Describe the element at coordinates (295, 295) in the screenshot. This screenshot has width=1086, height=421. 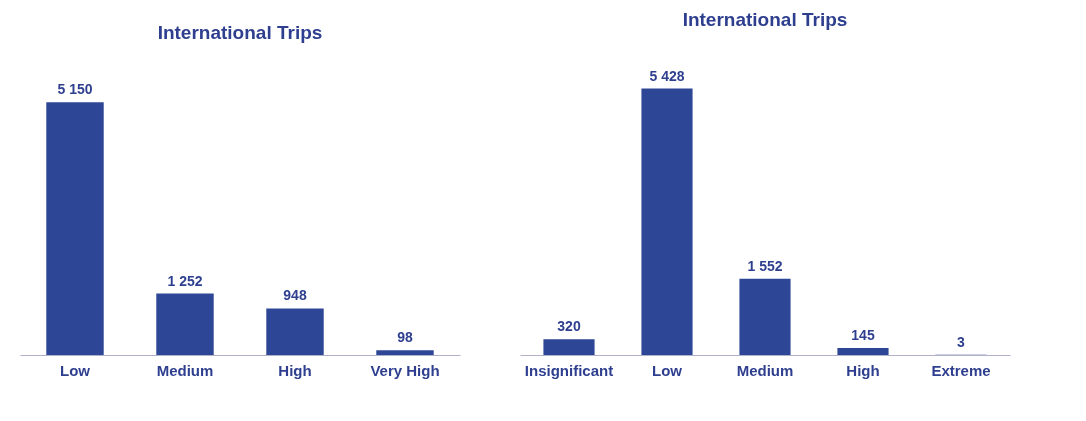
I see `data-label: 948` at that location.